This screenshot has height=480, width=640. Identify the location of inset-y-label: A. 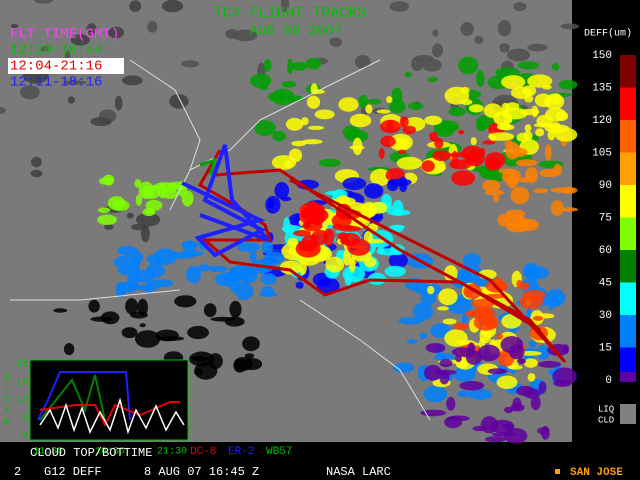
(7, 379).